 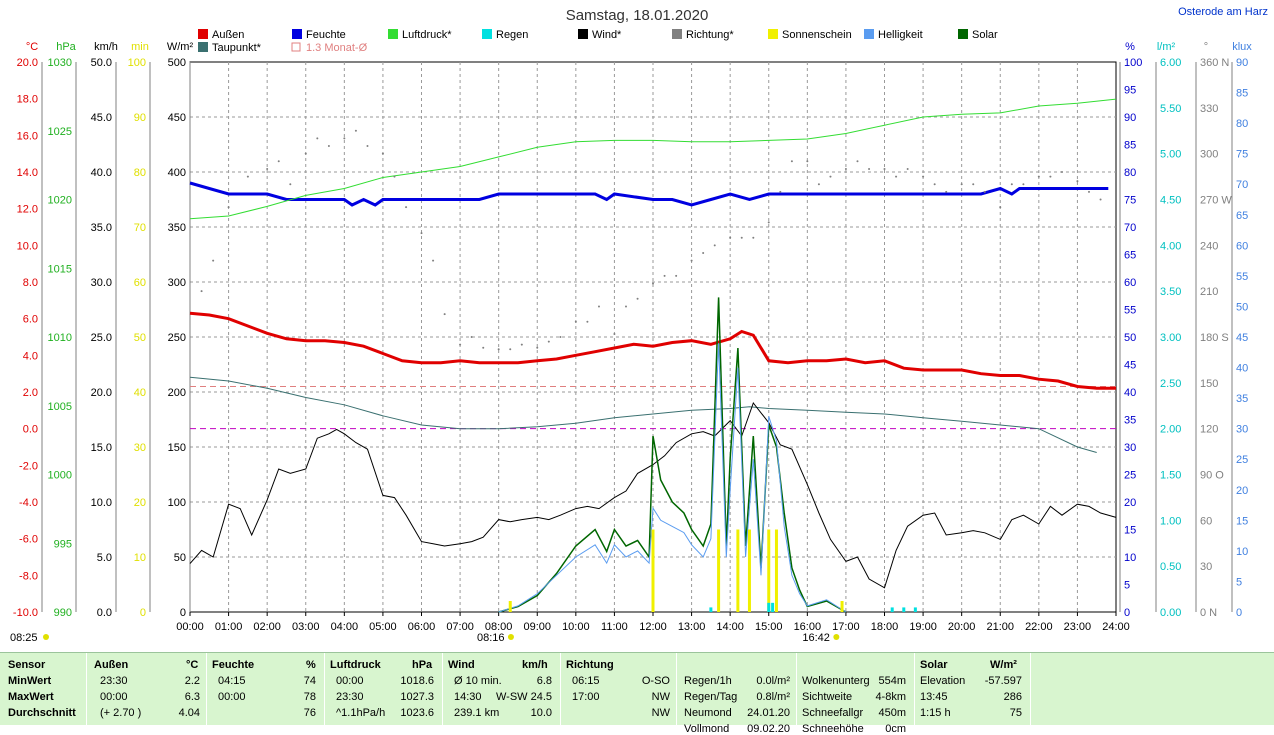 I want to click on series-line-taupunkt, so click(x=643, y=414).